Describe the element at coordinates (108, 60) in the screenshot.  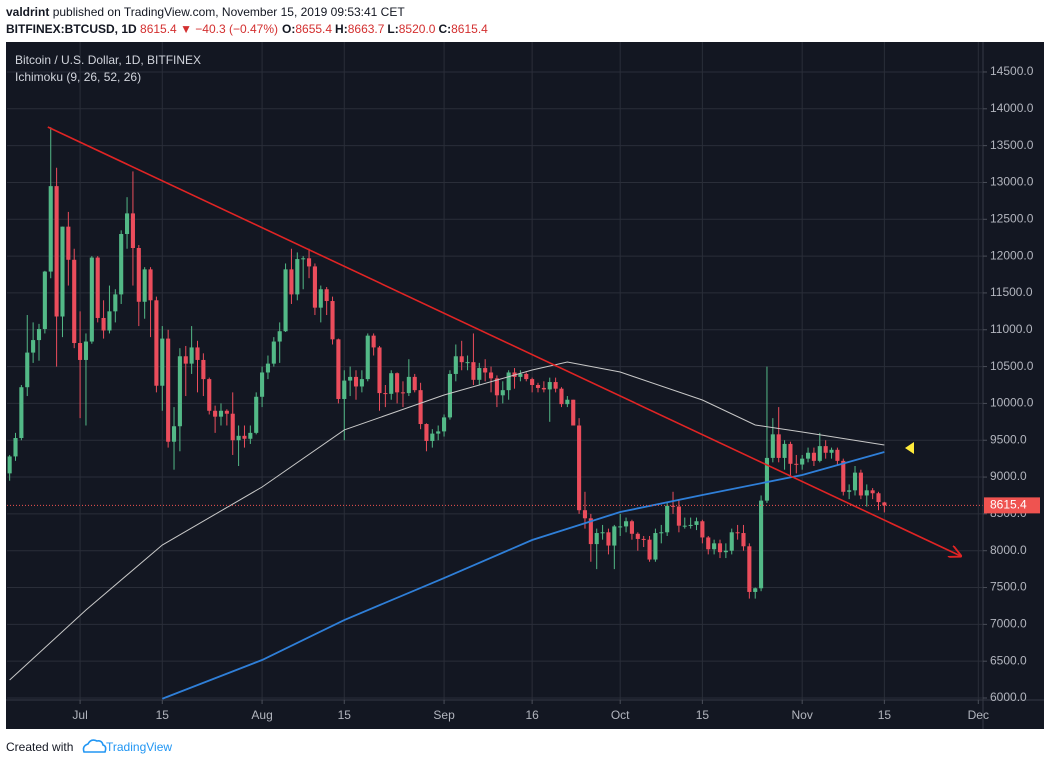
I see `chart-title: Bitcoin / U.S. Dollar, 1D, BITFINEX` at that location.